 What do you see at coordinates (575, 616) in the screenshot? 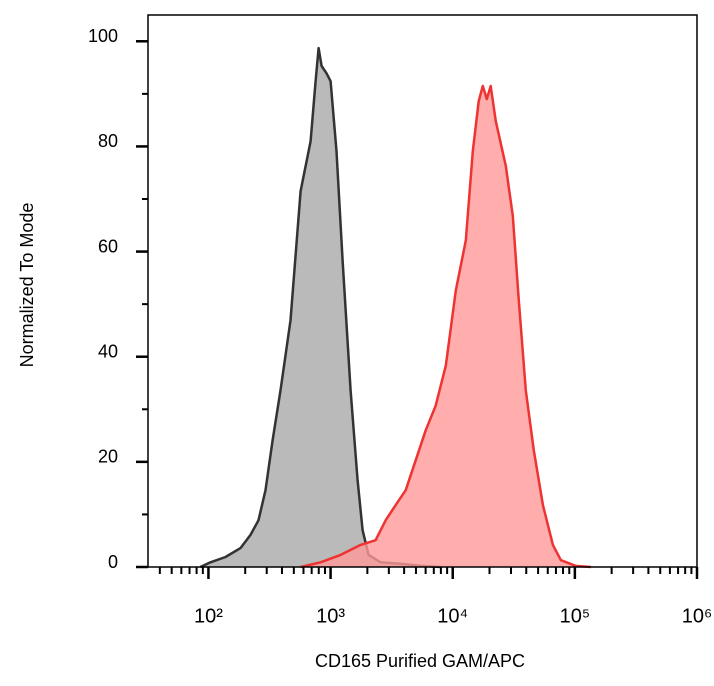
I see `x-tick-label: 10⁵` at bounding box center [575, 616].